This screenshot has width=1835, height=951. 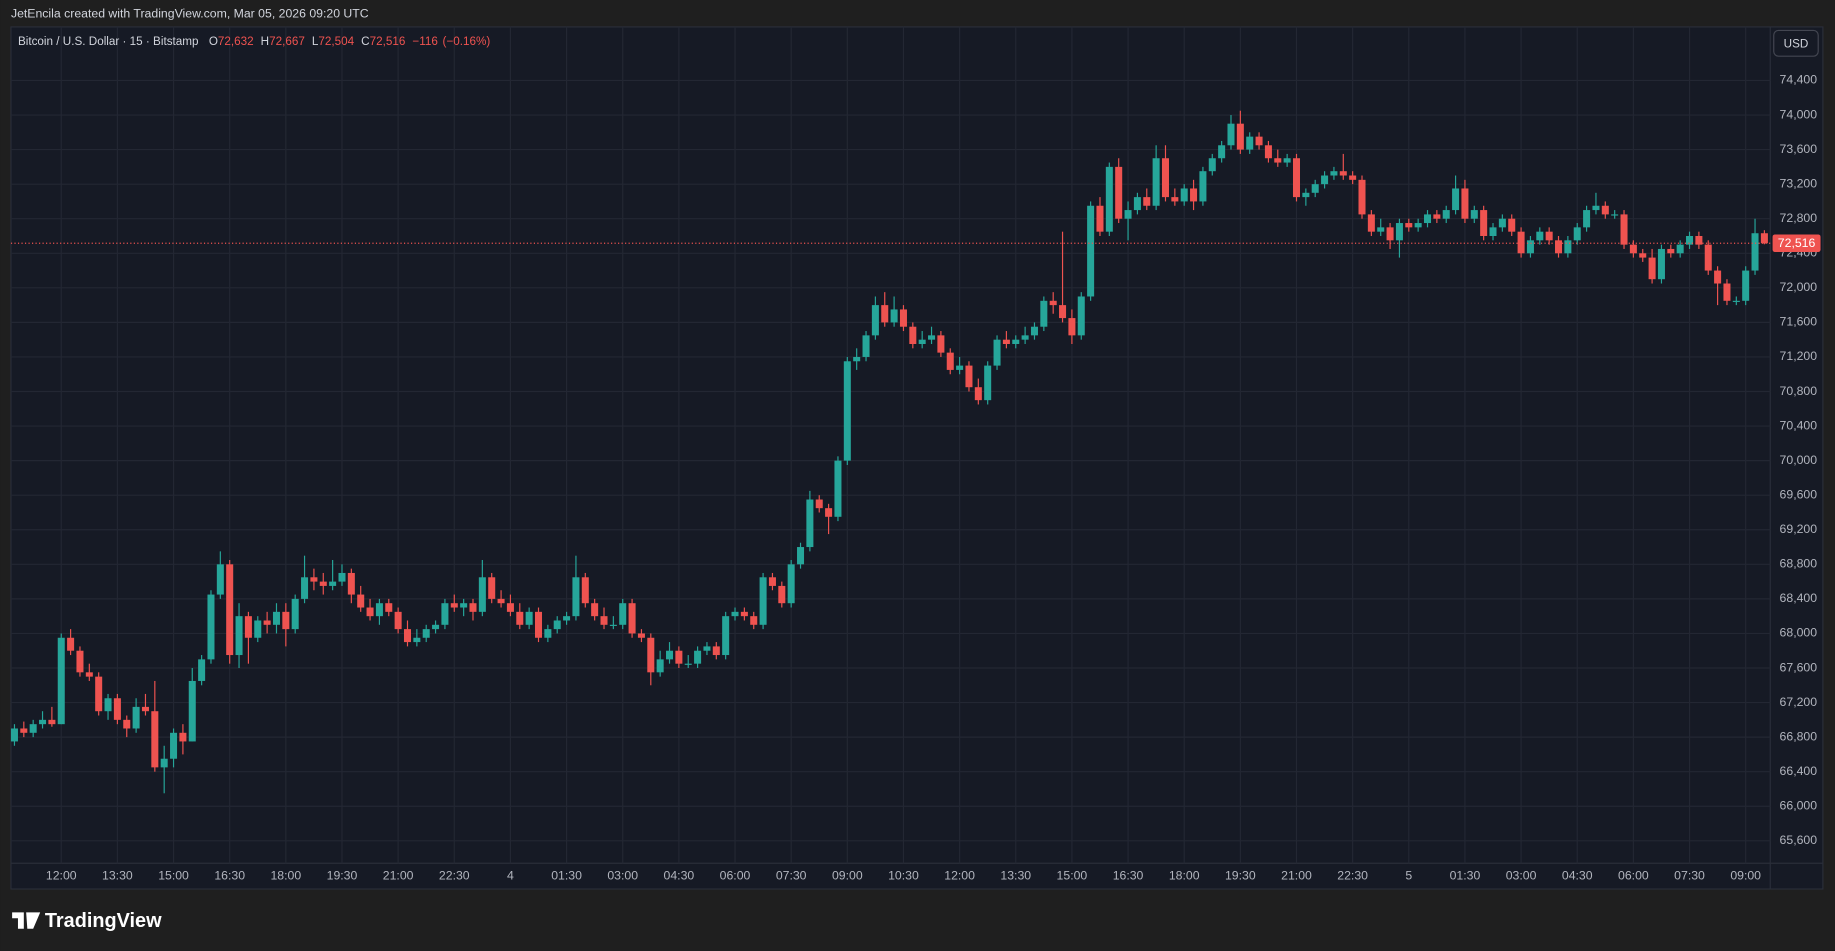 What do you see at coordinates (26, 920) in the screenshot?
I see `logo-icon` at bounding box center [26, 920].